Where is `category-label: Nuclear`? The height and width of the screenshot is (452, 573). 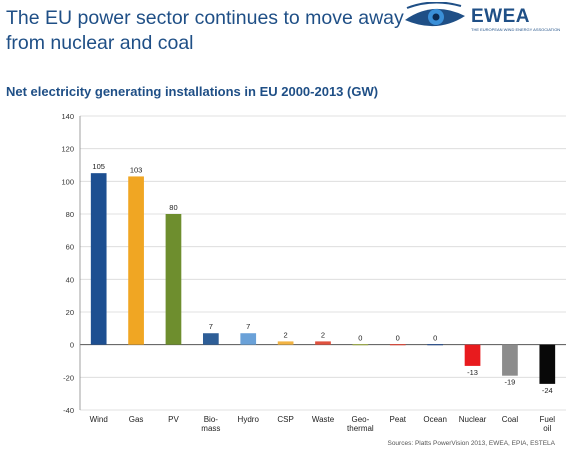
category-label: Nuclear is located at coordinates (473, 419).